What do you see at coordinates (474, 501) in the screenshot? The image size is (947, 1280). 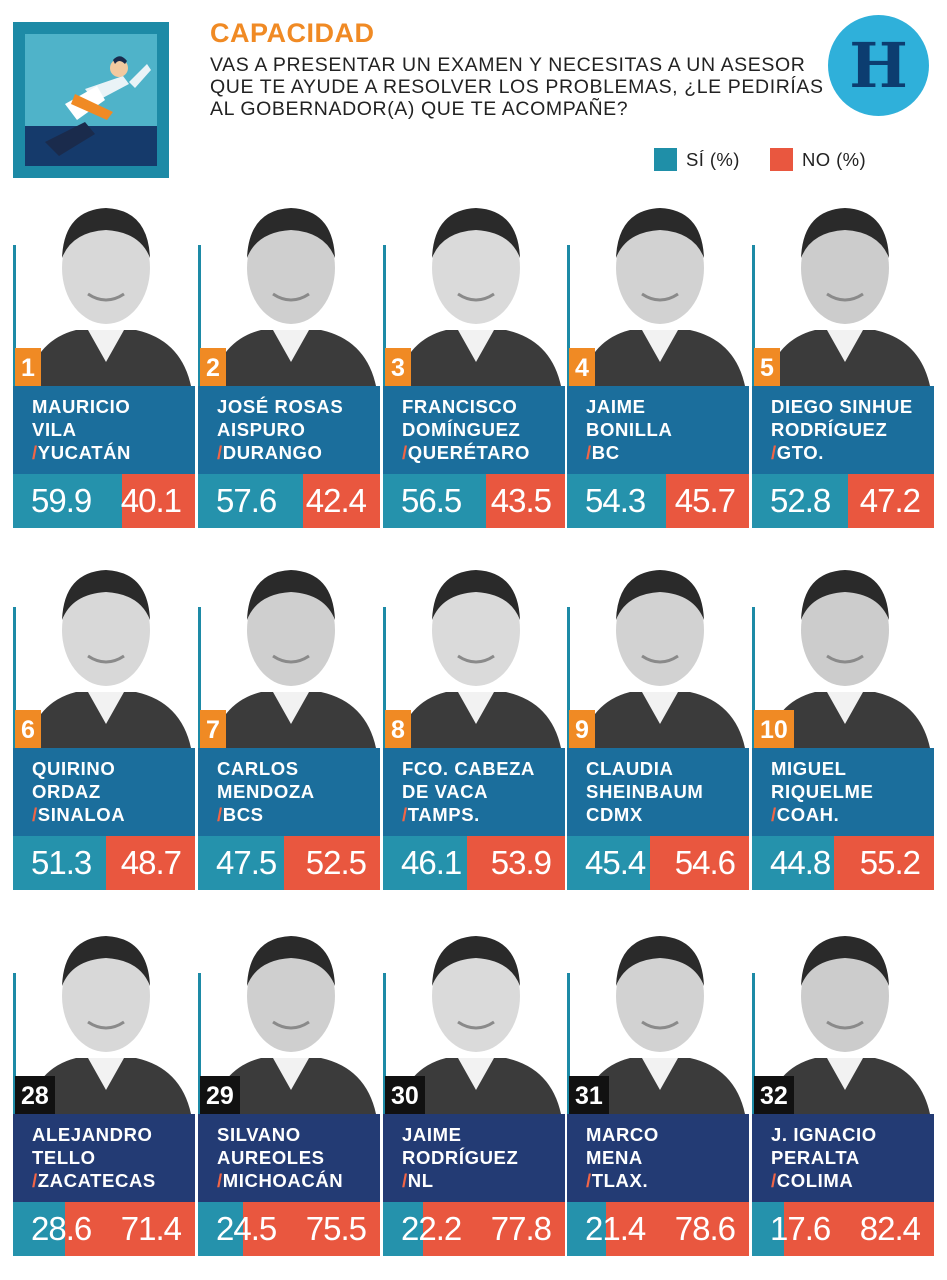 I see `si-no-bar: 56.5 43.5` at bounding box center [474, 501].